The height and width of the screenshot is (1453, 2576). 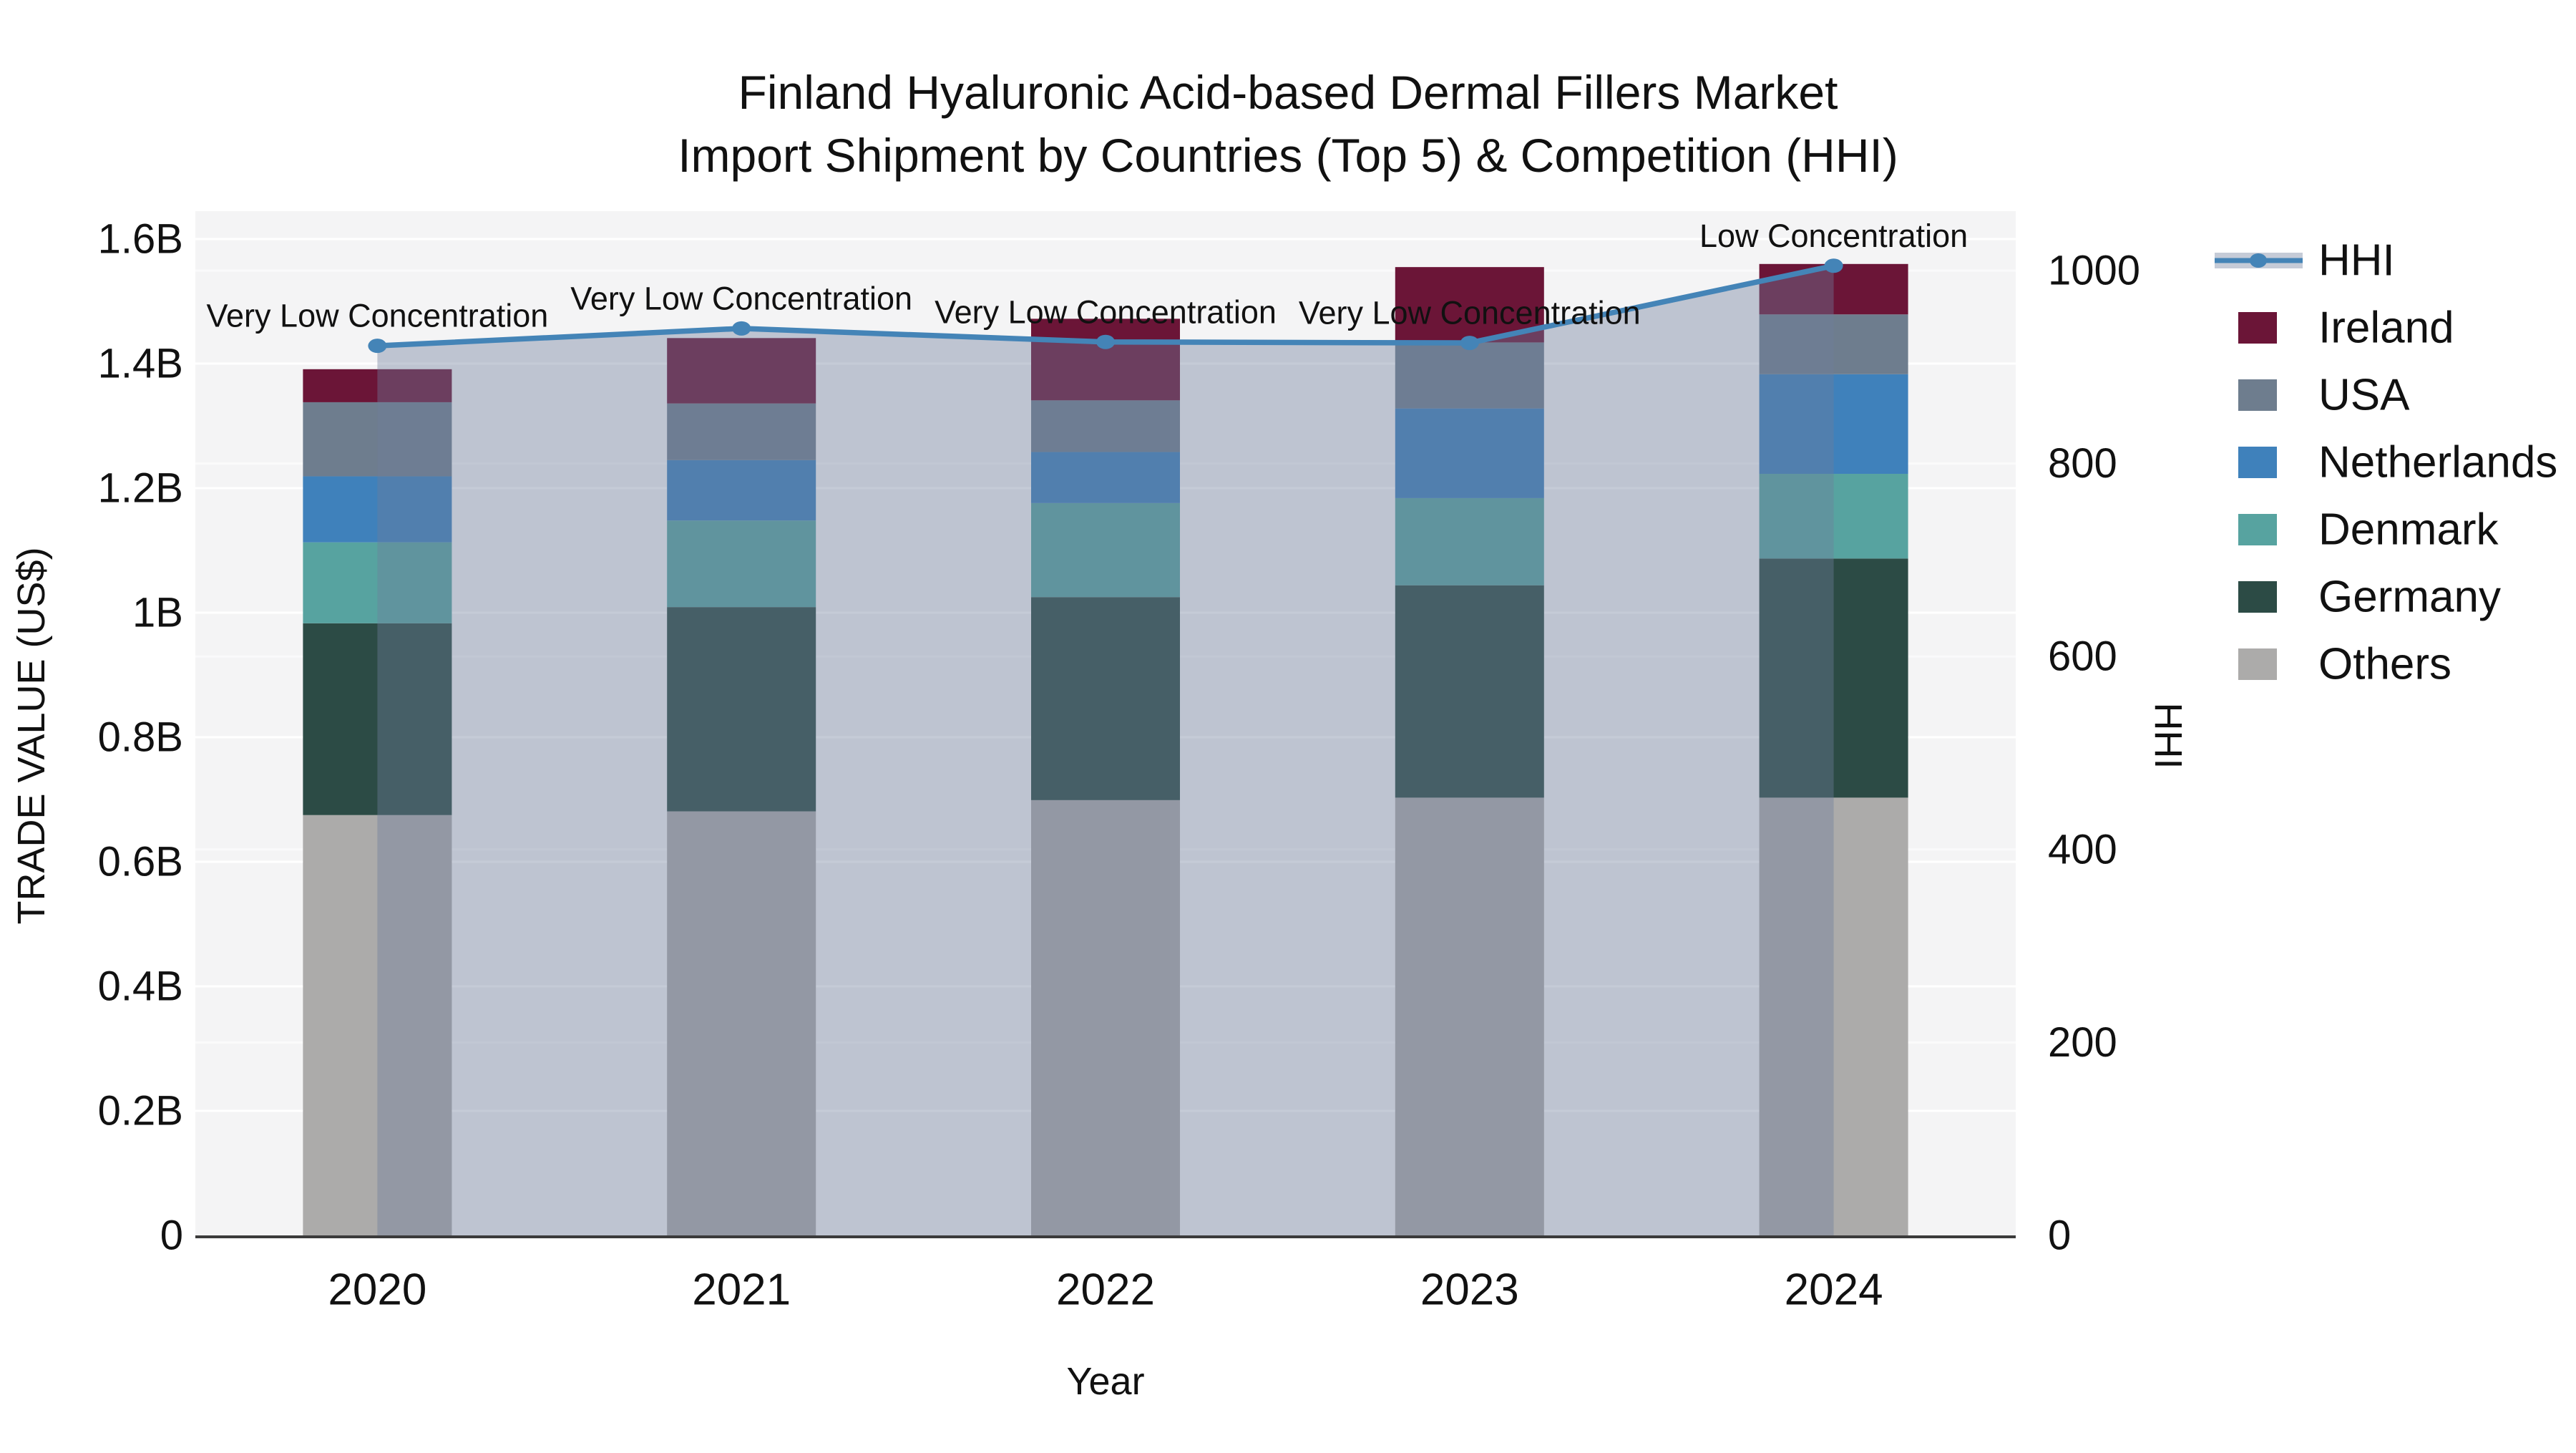 What do you see at coordinates (741, 298) in the screenshot?
I see `annotation-2021: Very Low Concentration` at bounding box center [741, 298].